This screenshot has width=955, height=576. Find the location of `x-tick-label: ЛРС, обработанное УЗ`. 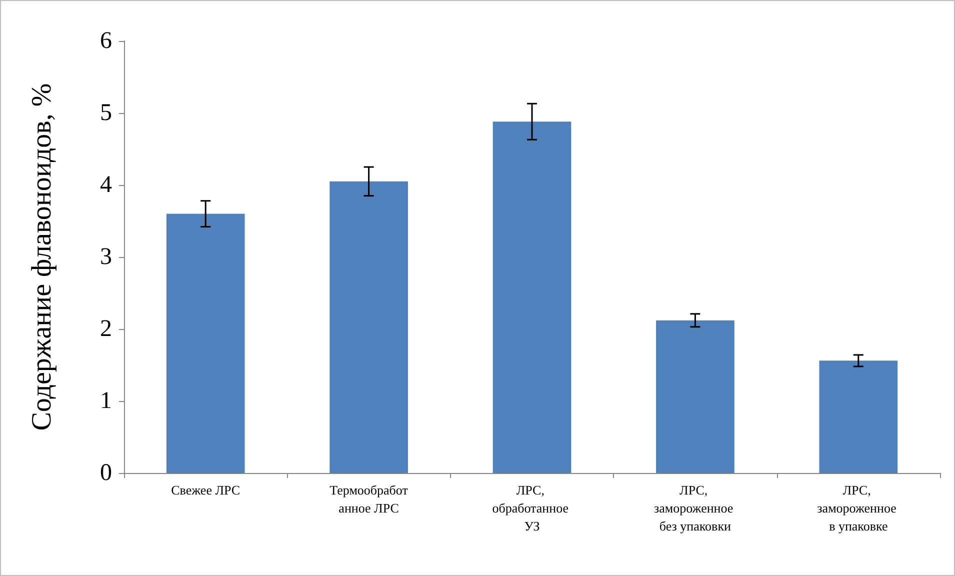

x-tick-label: ЛРС, обработанное УЗ is located at coordinates (532, 508).